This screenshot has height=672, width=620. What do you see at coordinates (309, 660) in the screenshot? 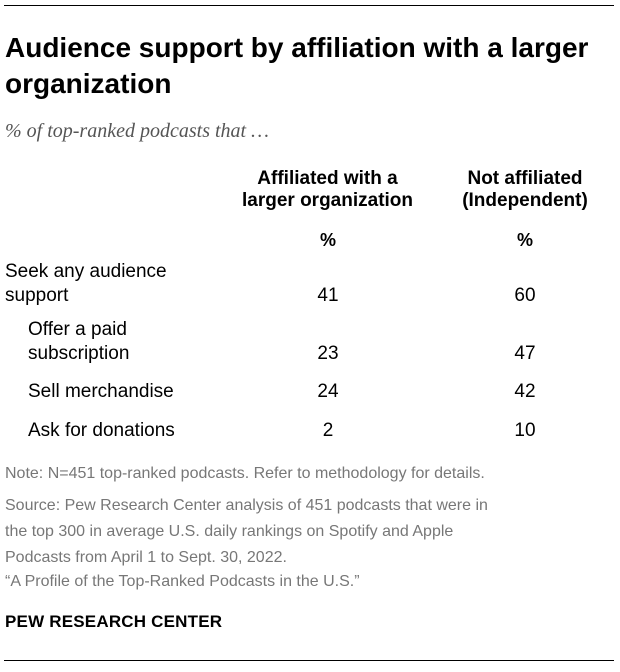
I see `bottom-rule` at bounding box center [309, 660].